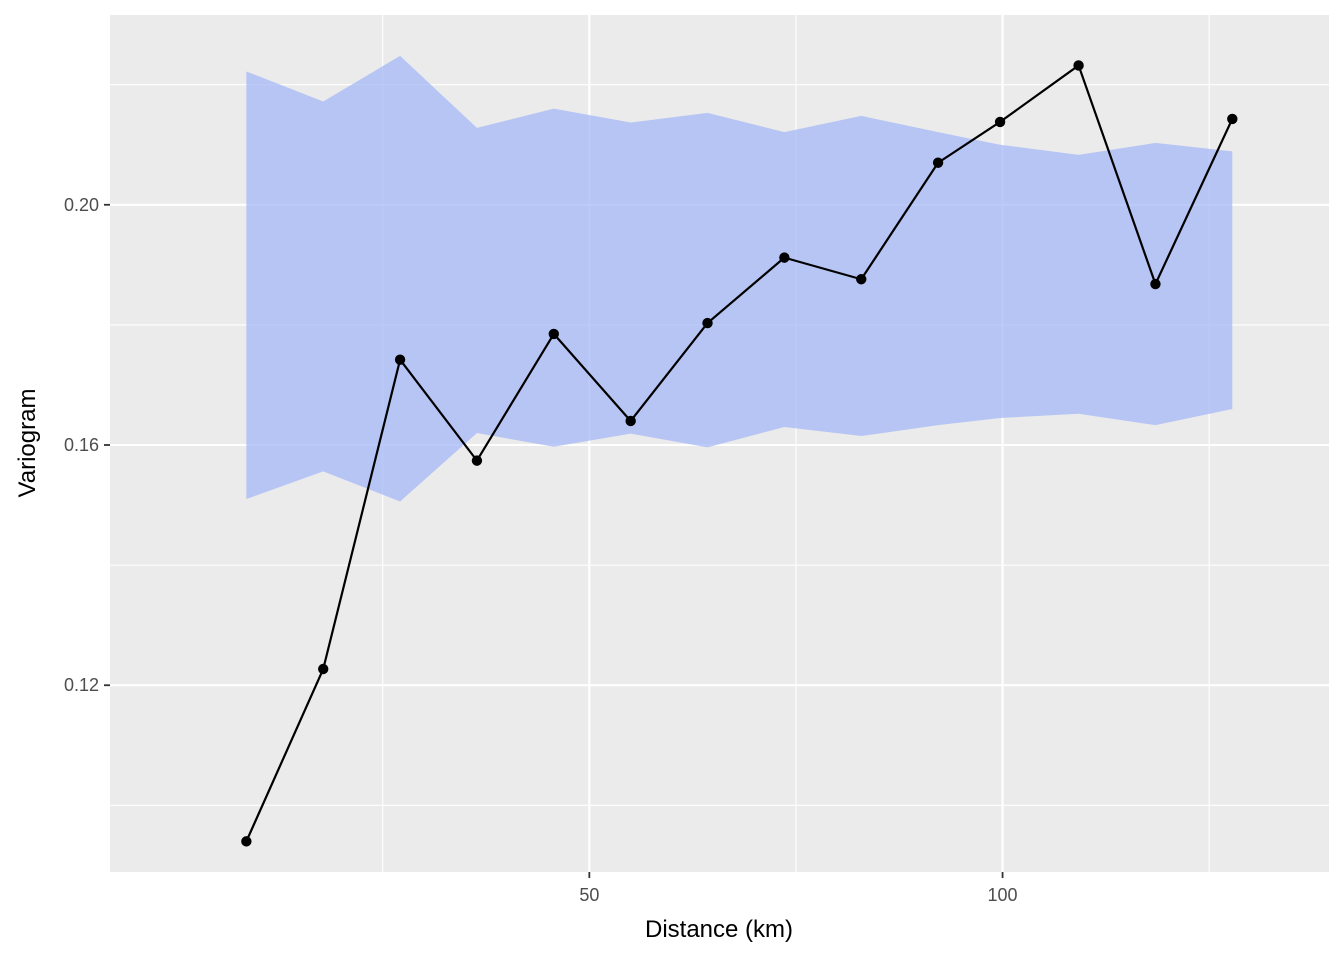 The image size is (1344, 960). Describe the element at coordinates (27, 443) in the screenshot. I see `y-axis-title: Variogram` at that location.